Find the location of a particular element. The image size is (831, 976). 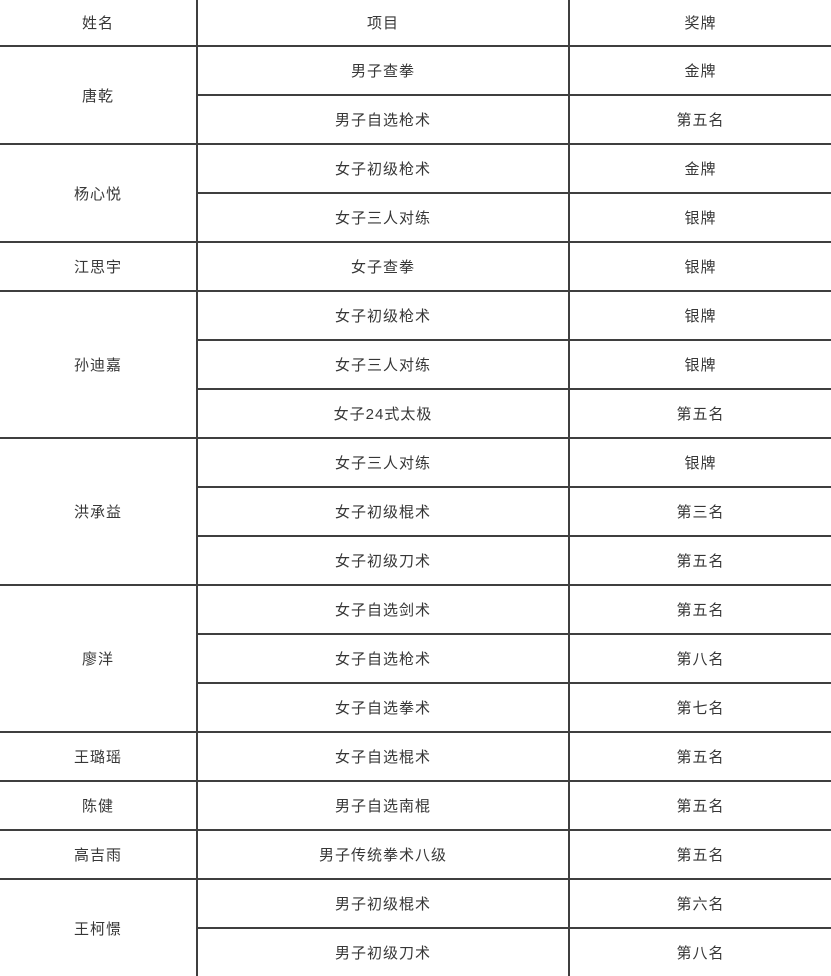

event-cell: 男子传统拳术八级 is located at coordinates (383, 855).